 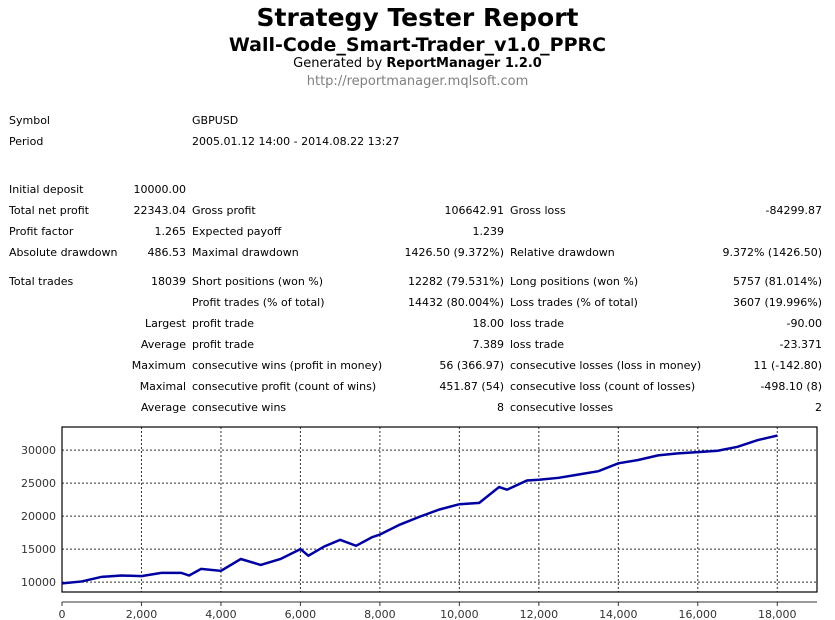 What do you see at coordinates (417, 81) in the screenshot?
I see `generator-url: http://reportmanager.mqlsoft.com` at bounding box center [417, 81].